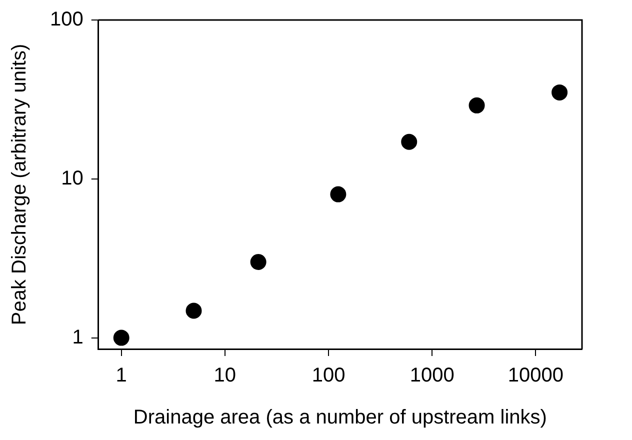  Describe the element at coordinates (67, 19) in the screenshot. I see `y-tick-label: 100` at that location.